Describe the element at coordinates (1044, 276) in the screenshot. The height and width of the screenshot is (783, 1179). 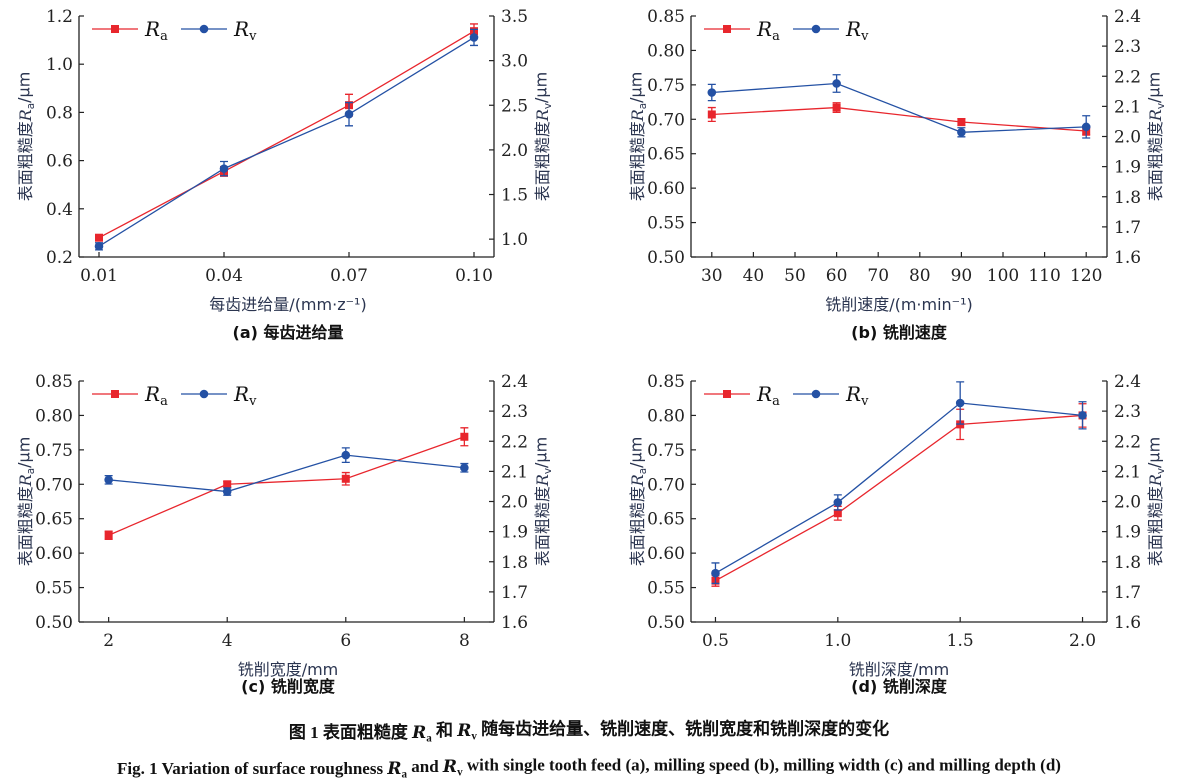
I see `x-tick-label: 110` at that location.